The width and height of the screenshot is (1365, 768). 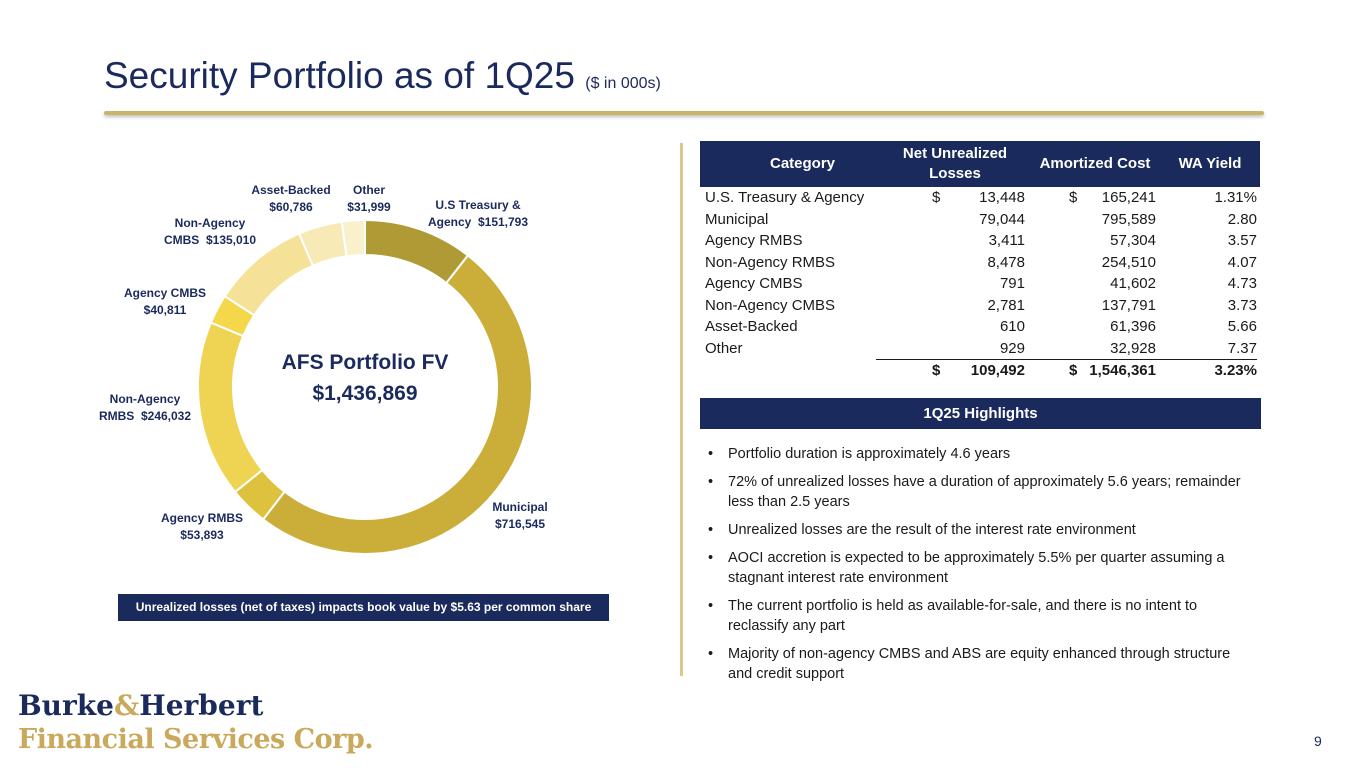 What do you see at coordinates (955, 173) in the screenshot?
I see `col-header-nul-line2: Losses` at bounding box center [955, 173].